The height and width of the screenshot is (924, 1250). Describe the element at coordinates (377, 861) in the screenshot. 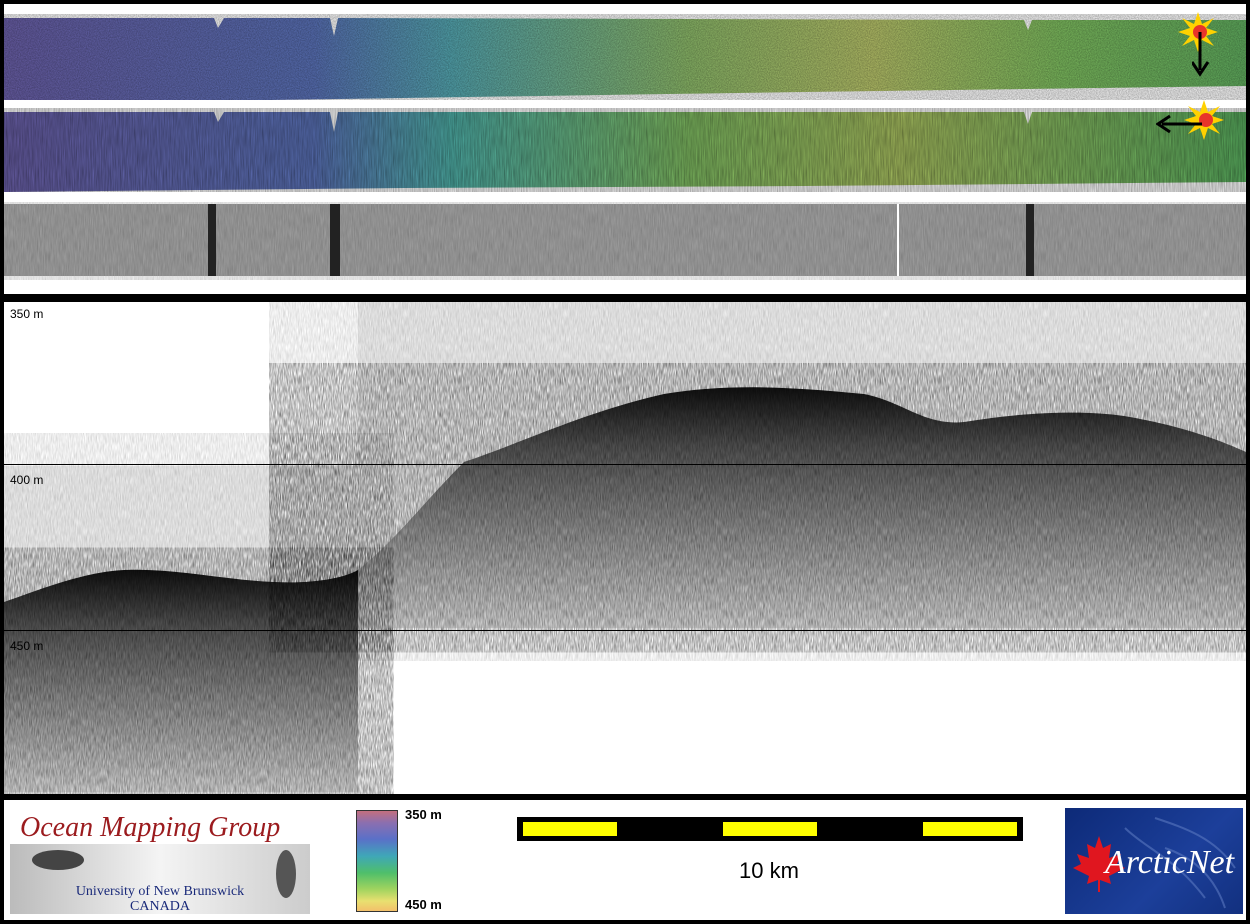

I see `depth-colorbar` at that location.